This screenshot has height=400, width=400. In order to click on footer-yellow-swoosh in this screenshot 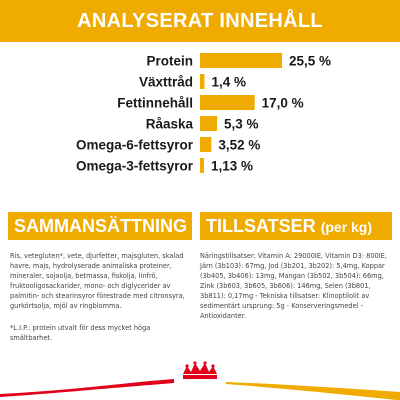, I will do `click(313, 391)`.